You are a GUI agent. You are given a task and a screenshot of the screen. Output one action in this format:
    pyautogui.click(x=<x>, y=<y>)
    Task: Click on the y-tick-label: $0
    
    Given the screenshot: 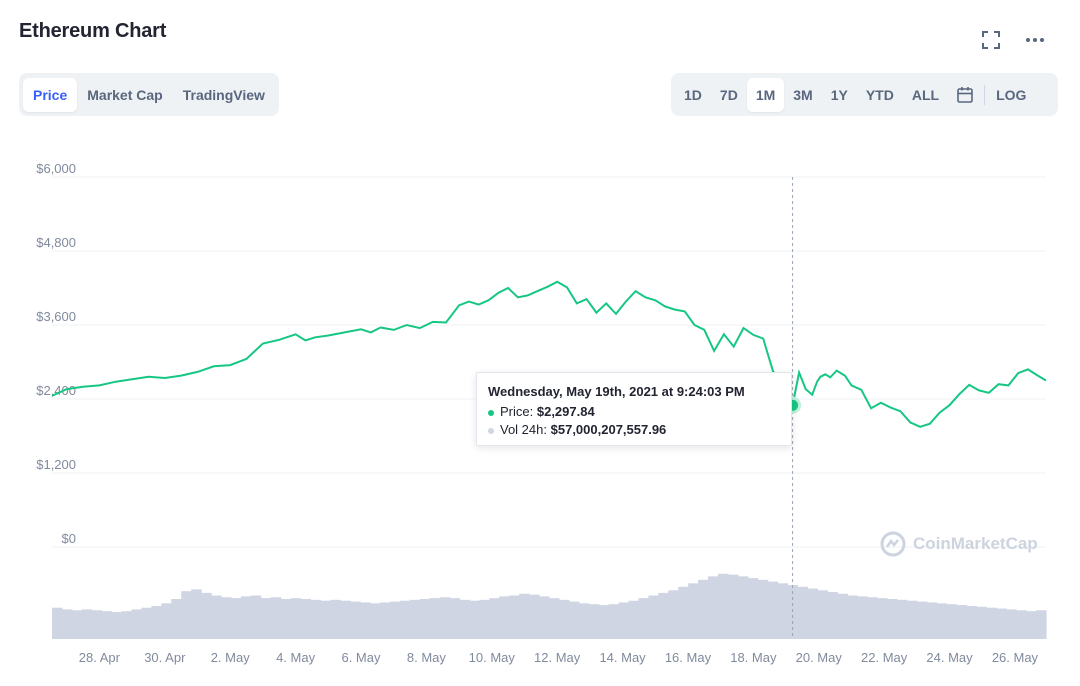 What is the action you would take?
    pyautogui.click(x=69, y=538)
    